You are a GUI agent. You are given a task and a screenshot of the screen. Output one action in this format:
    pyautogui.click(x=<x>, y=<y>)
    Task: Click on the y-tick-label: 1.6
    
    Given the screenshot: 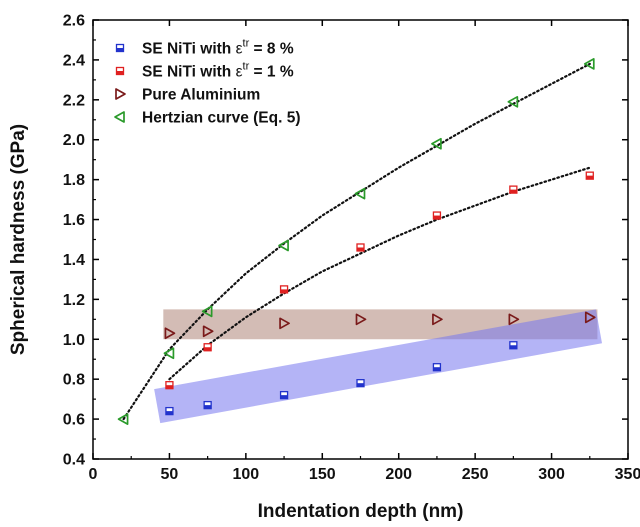 What is the action you would take?
    pyautogui.click(x=74, y=220)
    